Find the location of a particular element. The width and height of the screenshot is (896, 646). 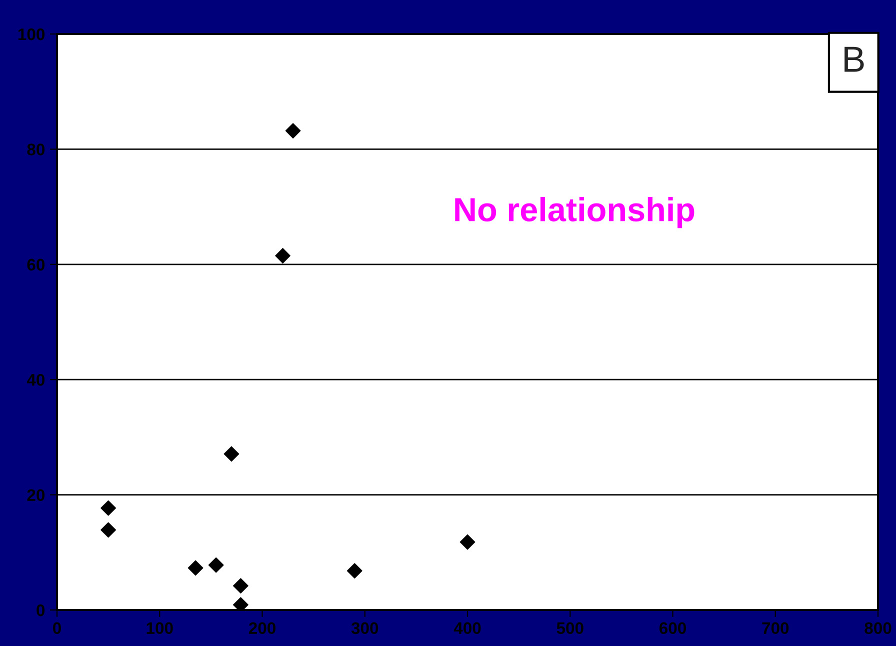

y-tick-label: 20 is located at coordinates (36, 495).